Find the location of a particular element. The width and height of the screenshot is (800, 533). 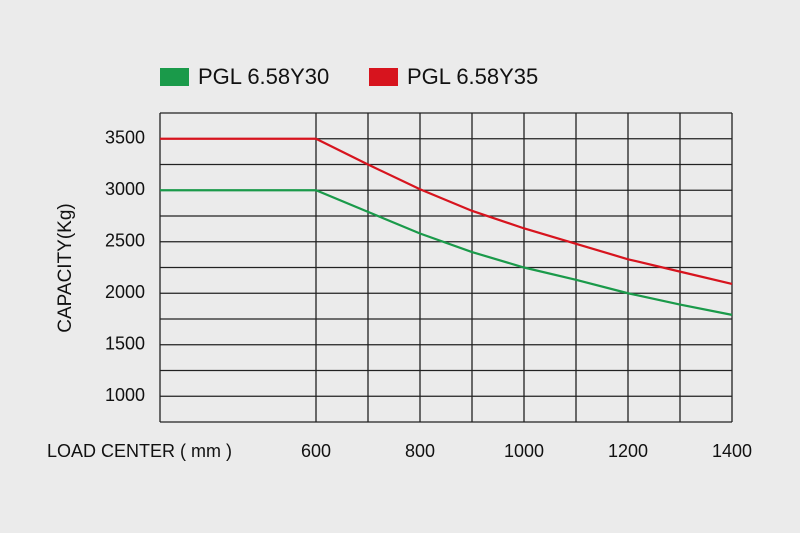

legend-label: PGL 6.58Y35 is located at coordinates (472, 76).